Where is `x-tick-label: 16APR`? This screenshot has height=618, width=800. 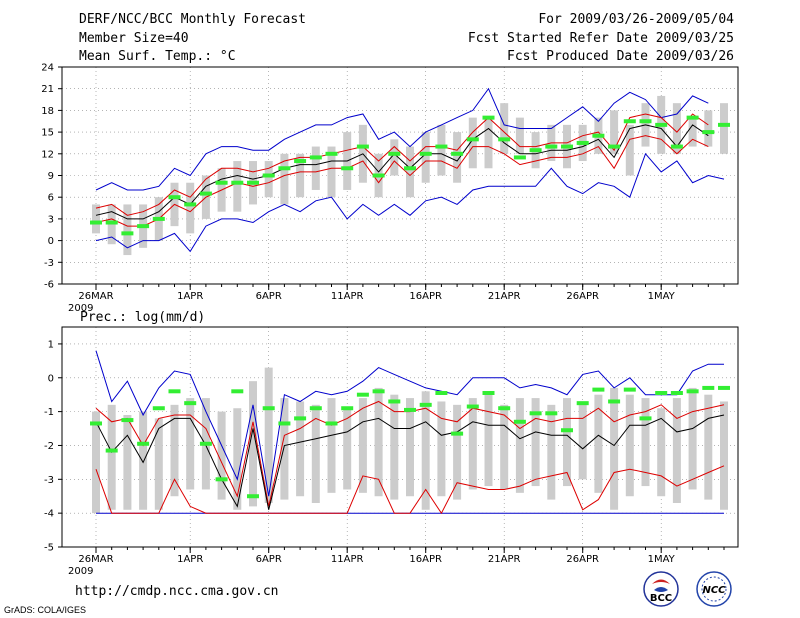
x-tick-label: 16APR is located at coordinates (425, 296).